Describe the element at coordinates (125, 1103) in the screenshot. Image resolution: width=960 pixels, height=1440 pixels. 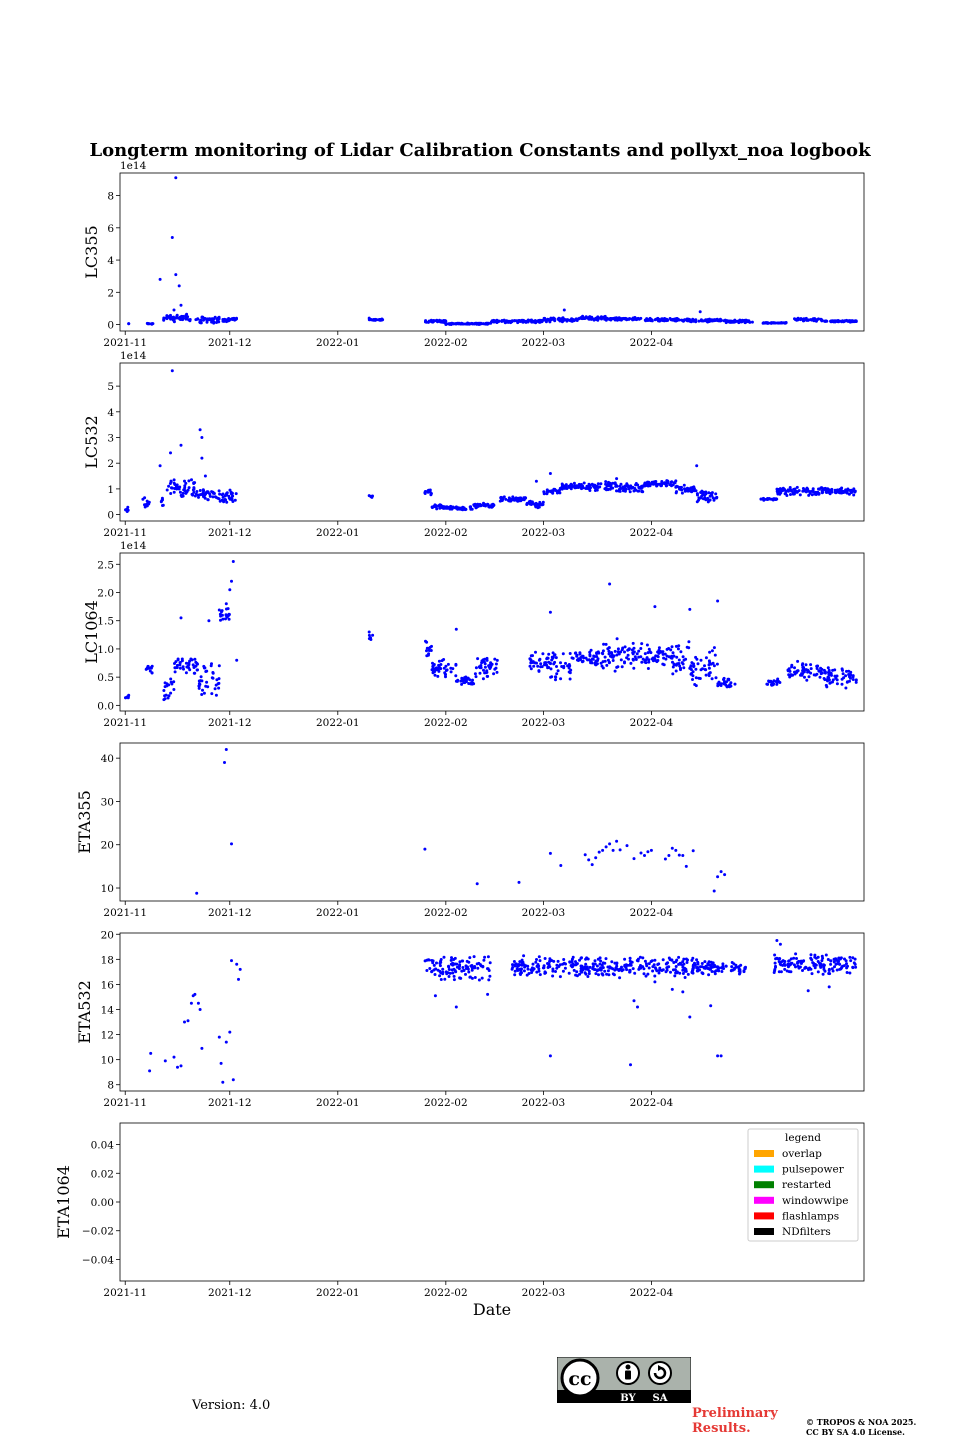
I see `x-tick-label: 2021-11` at that location.